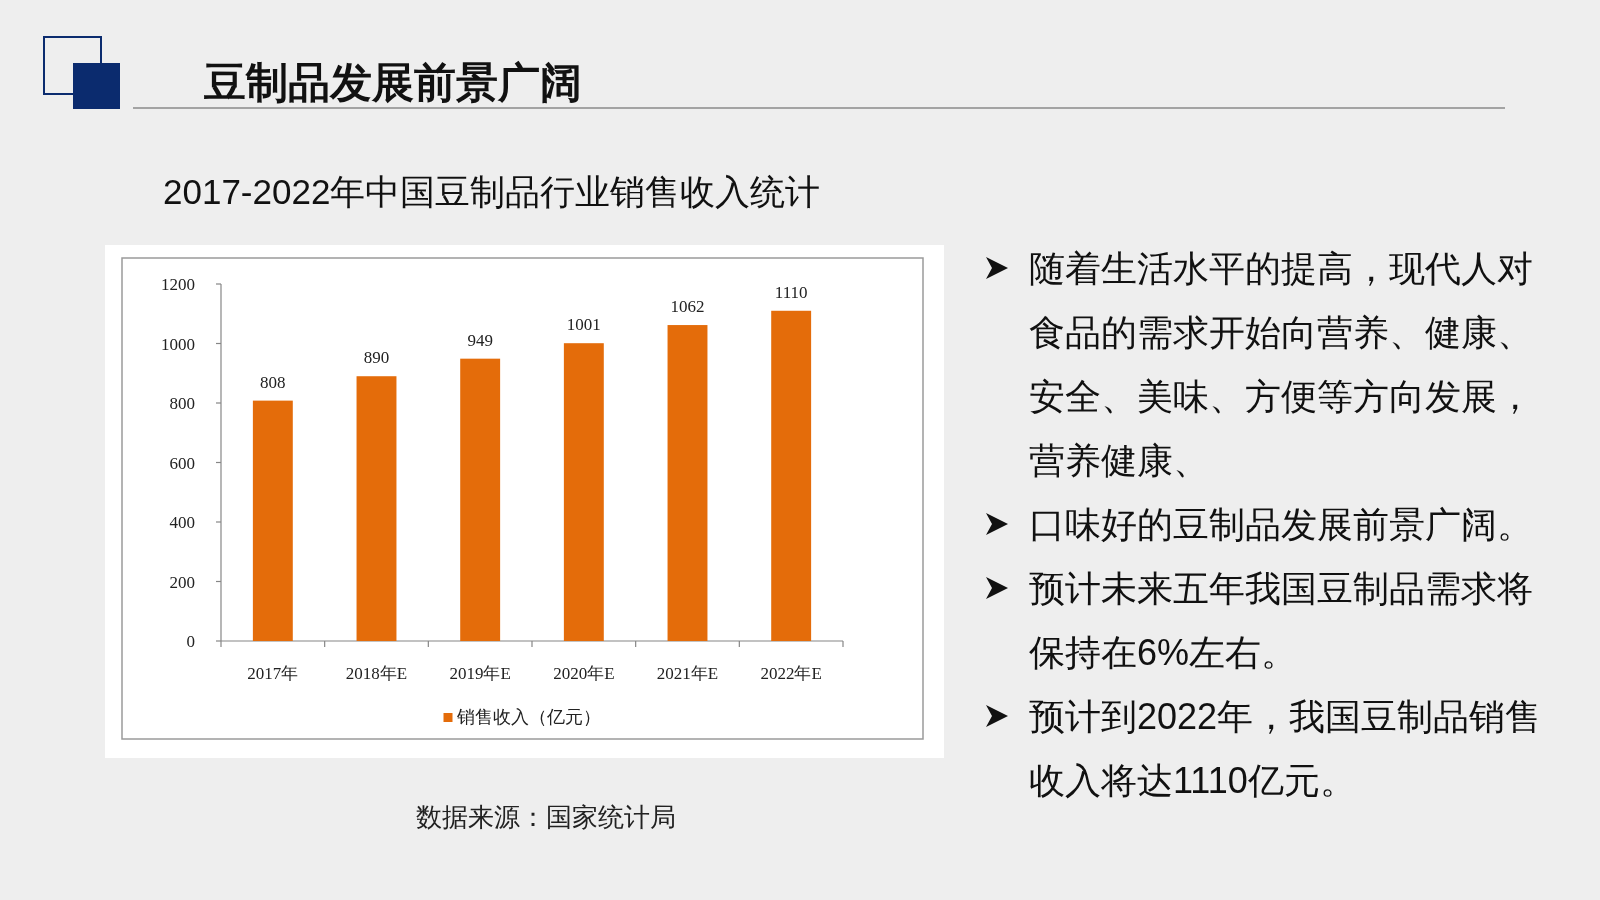 The width and height of the screenshot is (1600, 900). What do you see at coordinates (492, 191) in the screenshot?
I see `chart-subtitle: 2017-2022年中国豆制品行业销售收入统计` at bounding box center [492, 191].